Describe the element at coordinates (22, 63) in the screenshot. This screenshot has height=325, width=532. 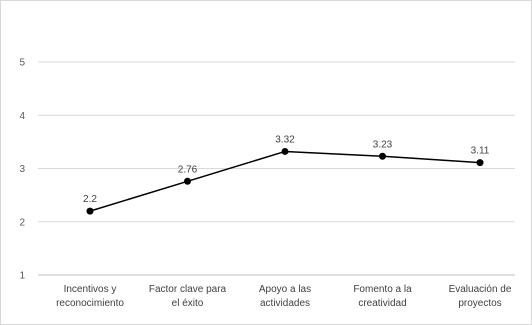
I see `y-tick-label: 5` at that location.